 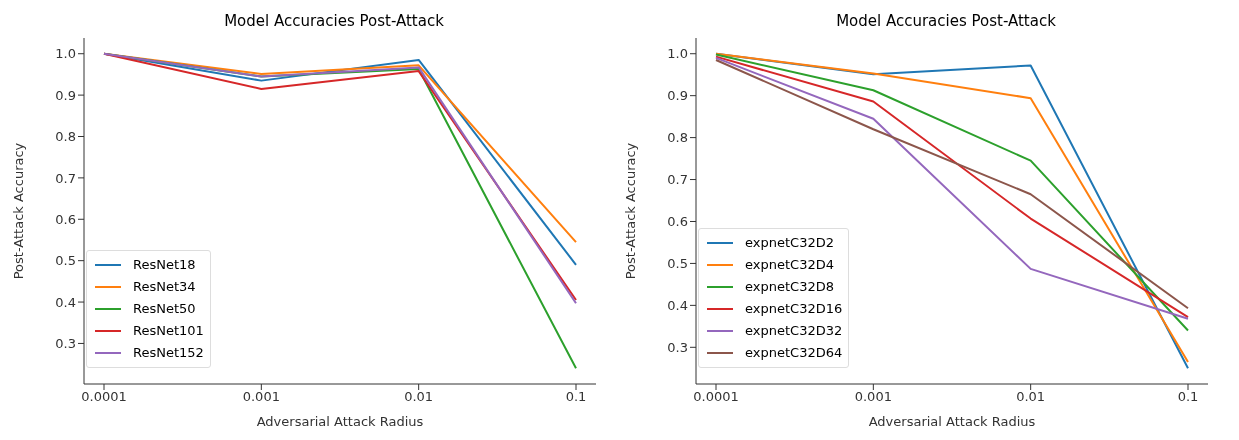 I want to click on legend-label: ResNet50, so click(x=164, y=309).